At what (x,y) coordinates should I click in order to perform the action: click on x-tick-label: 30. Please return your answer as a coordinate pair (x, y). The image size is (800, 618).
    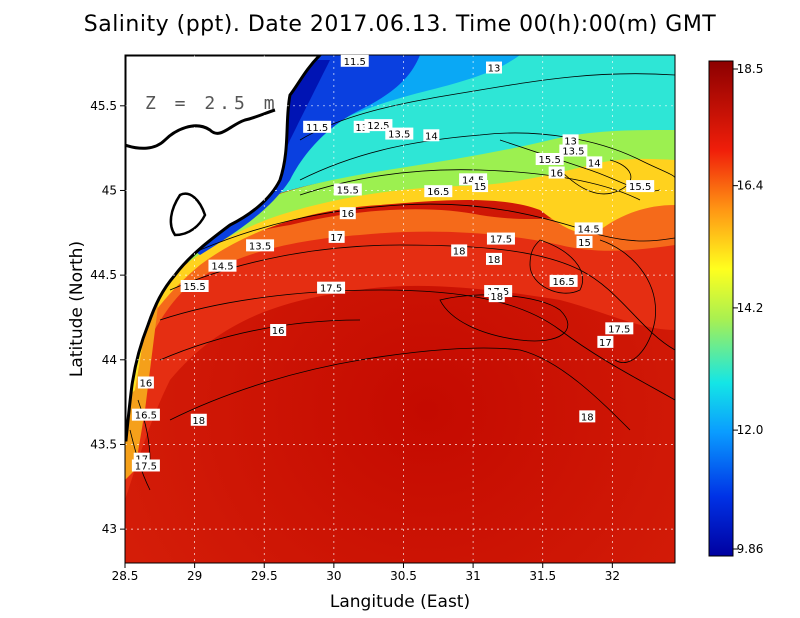
    Looking at the image, I should click on (333, 576).